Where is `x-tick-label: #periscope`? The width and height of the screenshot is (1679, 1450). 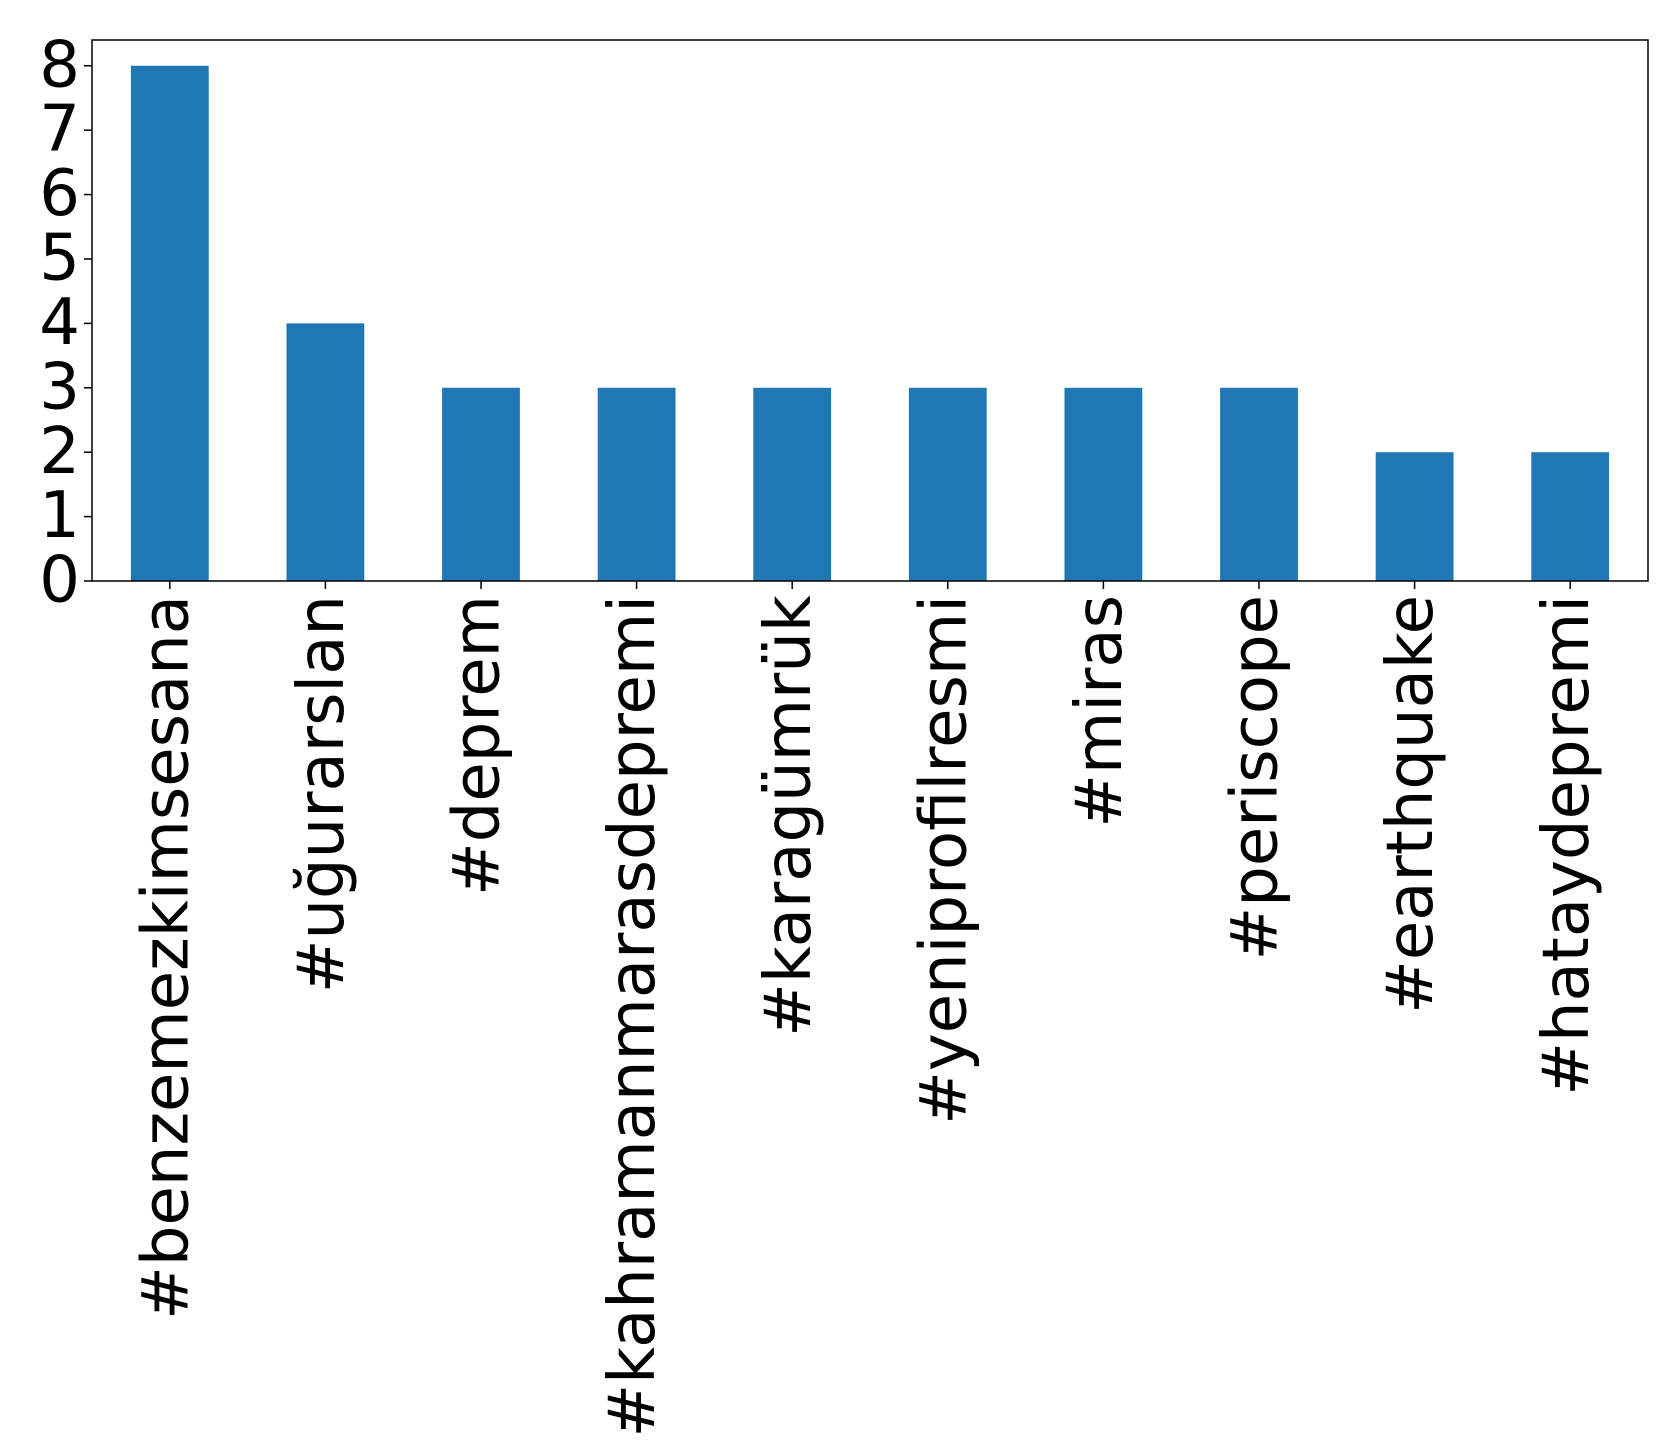 x-tick-label: #periscope is located at coordinates (1256, 777).